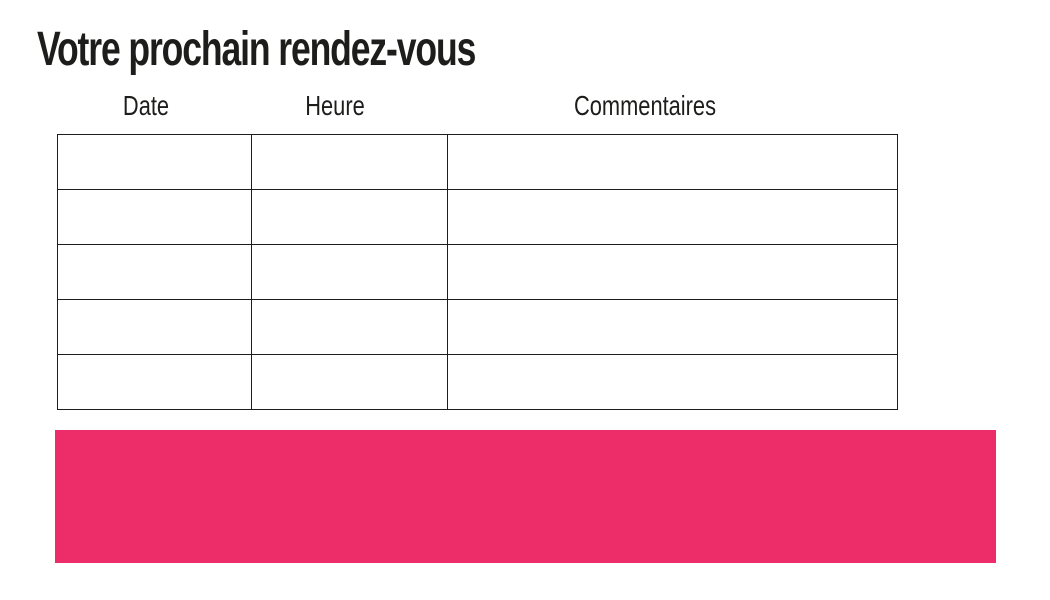 The width and height of the screenshot is (1050, 600). What do you see at coordinates (256, 49) in the screenshot?
I see `page-title: Votre prochain rendez-vous` at bounding box center [256, 49].